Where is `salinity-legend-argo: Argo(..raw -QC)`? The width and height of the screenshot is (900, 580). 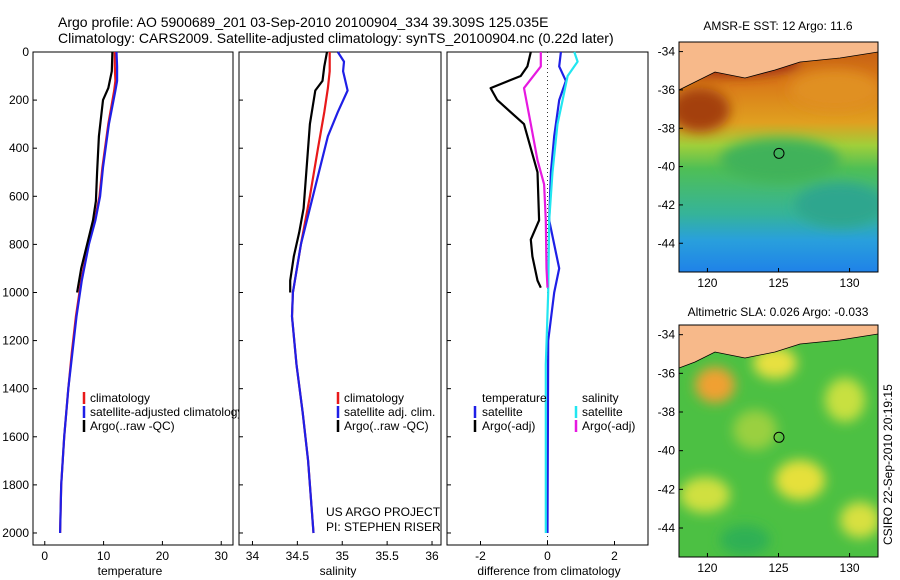 salinity-legend-argo: Argo(..raw -QC) is located at coordinates (386, 426).